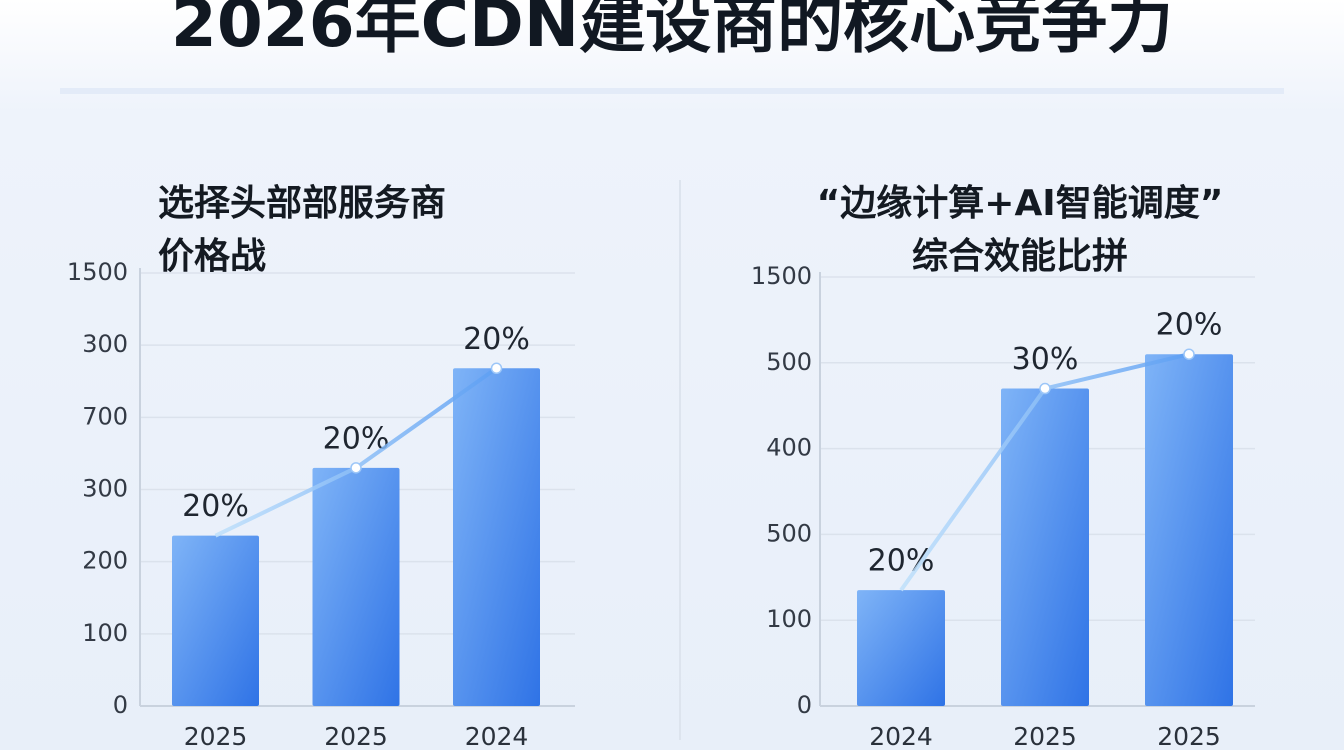  What do you see at coordinates (672, 91) in the screenshot?
I see `title-divider` at bounding box center [672, 91].